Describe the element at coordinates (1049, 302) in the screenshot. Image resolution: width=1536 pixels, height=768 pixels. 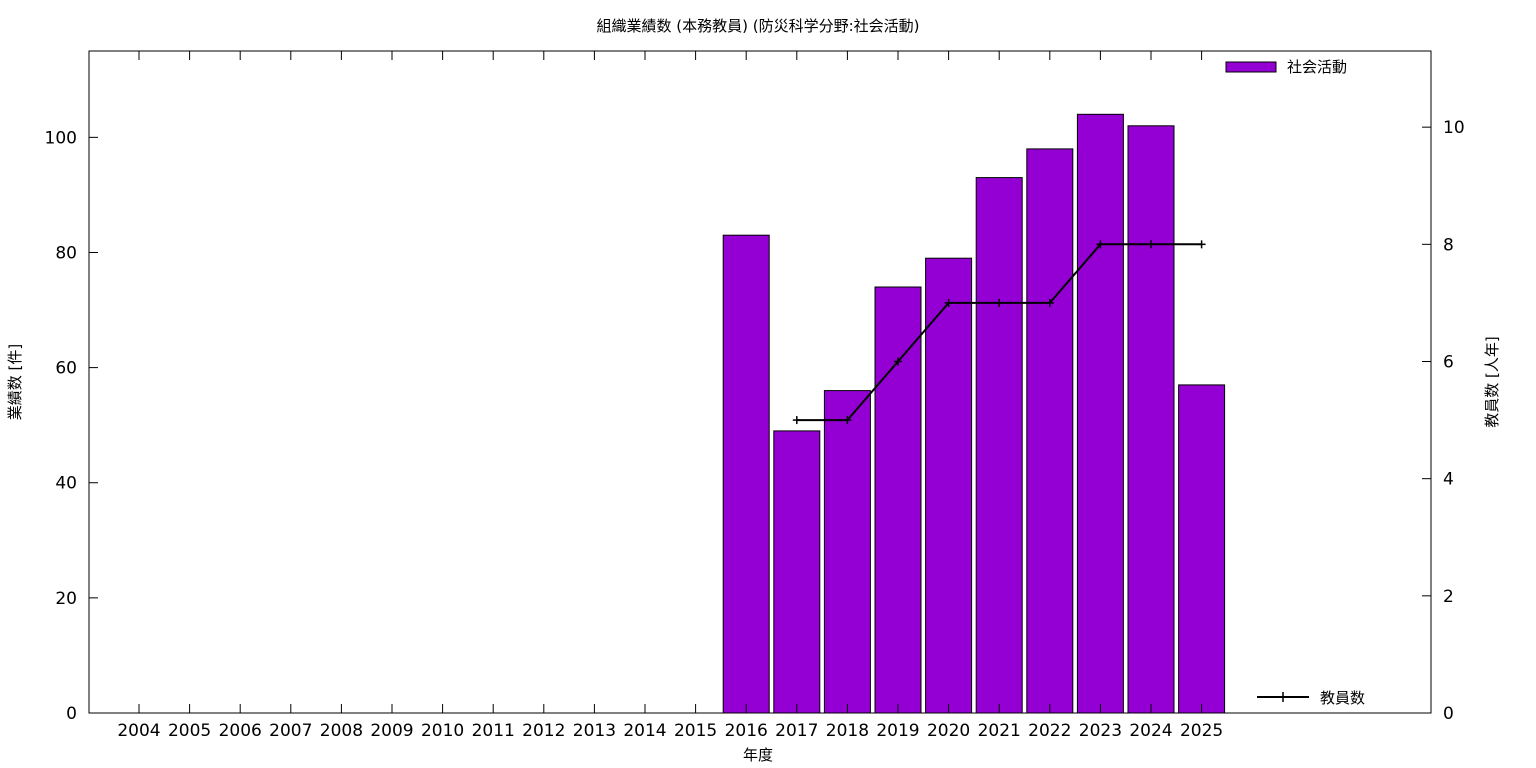
I see `faculty-point-2022` at that location.